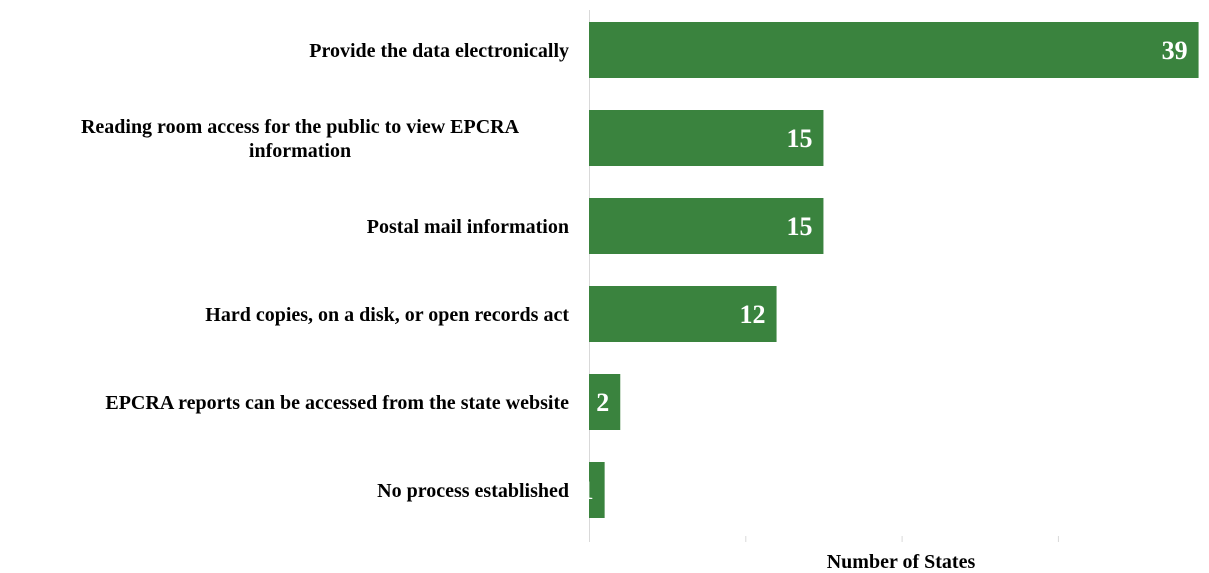  I want to click on bar-value-label: 2, so click(602, 402).